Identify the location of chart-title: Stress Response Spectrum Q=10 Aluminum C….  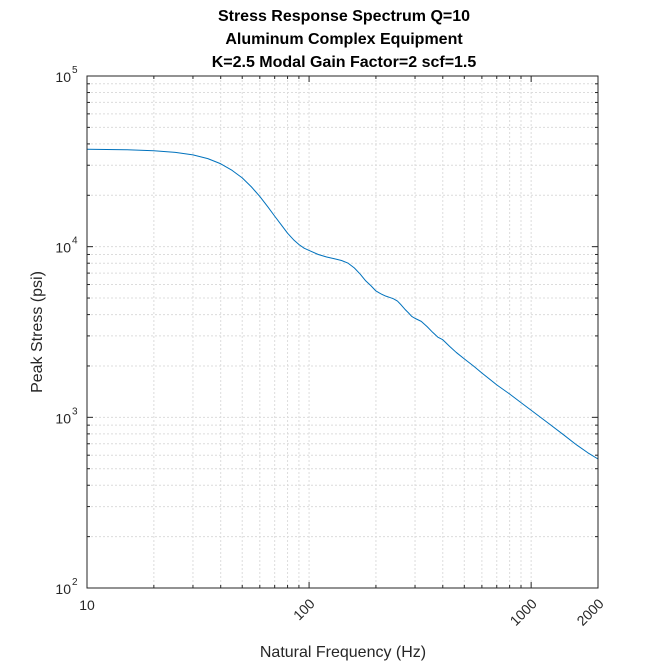
(344, 39).